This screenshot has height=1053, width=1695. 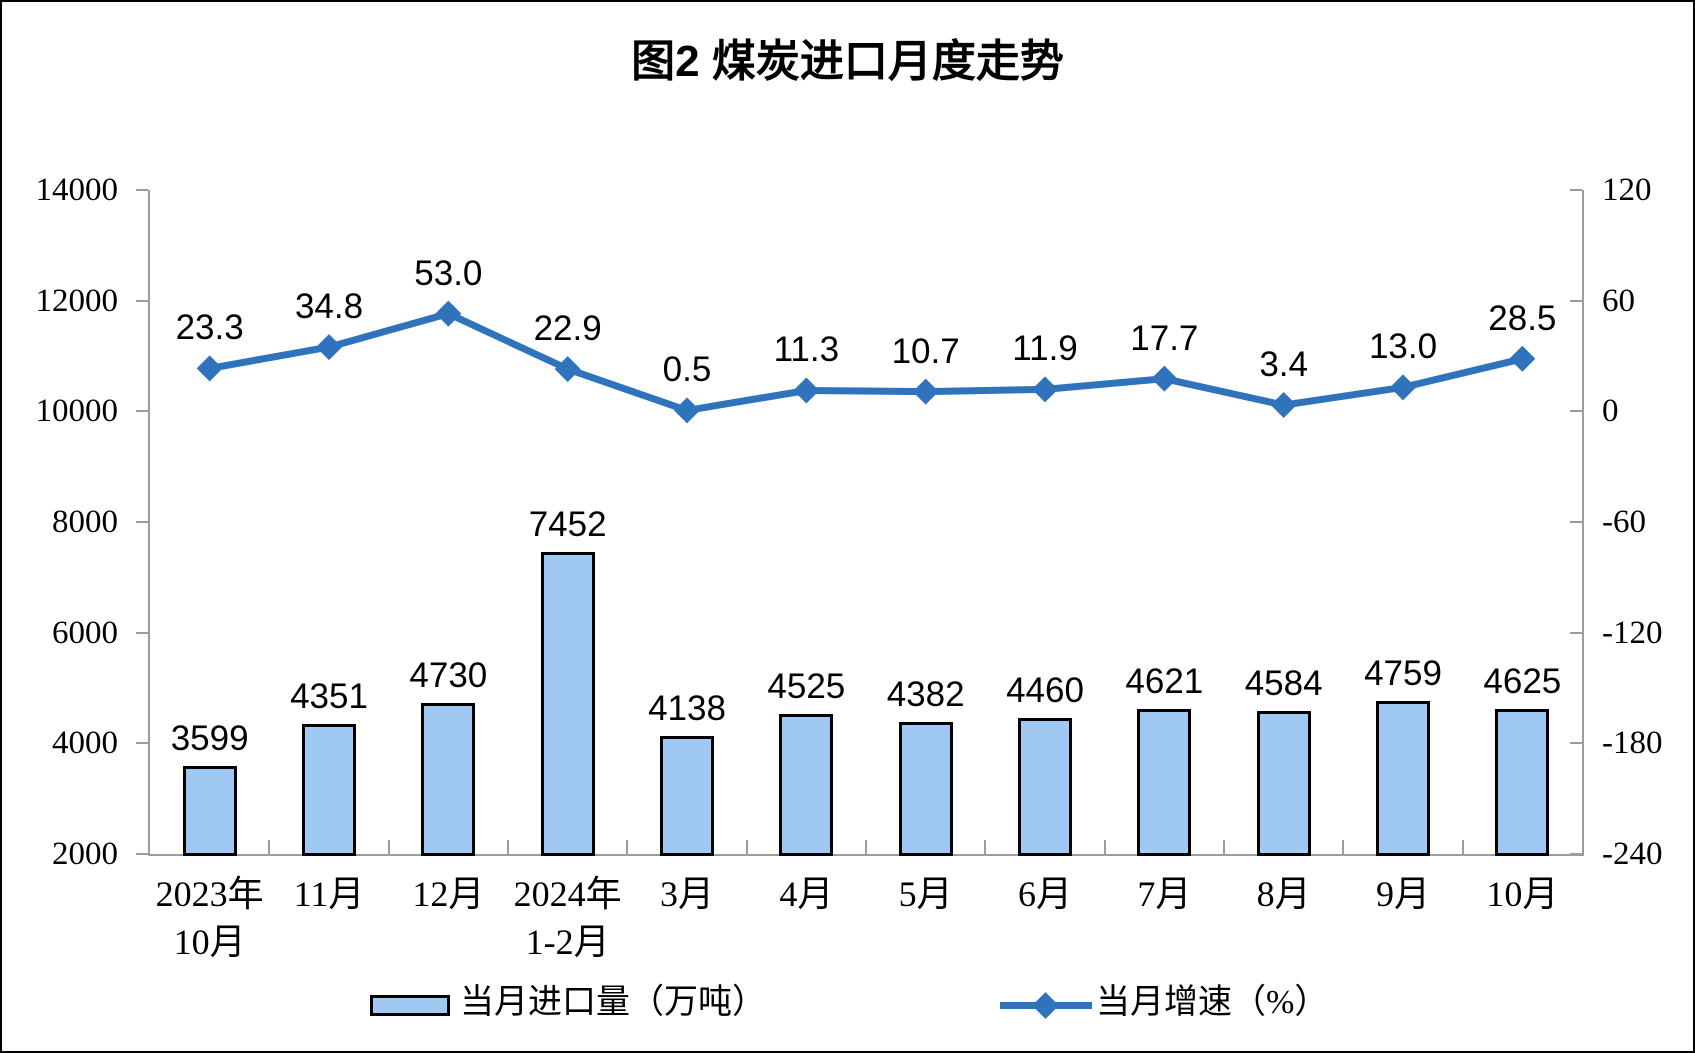 I want to click on bar-value-label: 7452, so click(x=567, y=525).